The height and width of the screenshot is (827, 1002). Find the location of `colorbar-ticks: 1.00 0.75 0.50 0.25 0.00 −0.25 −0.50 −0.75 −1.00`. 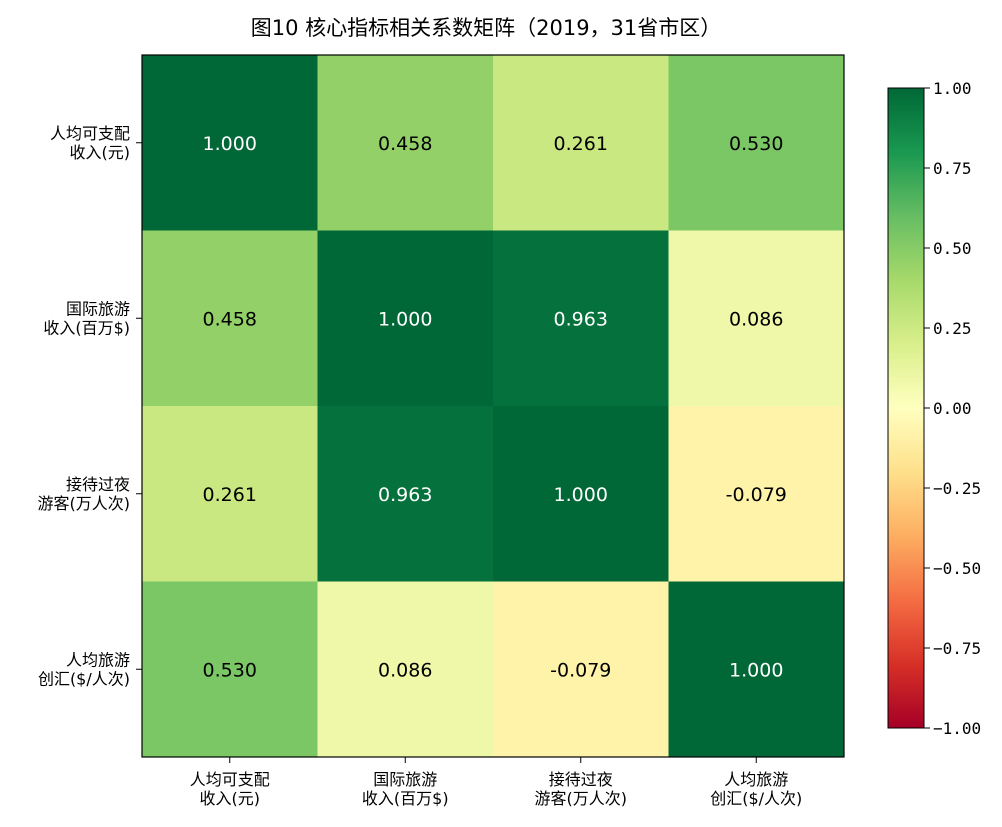

colorbar-ticks: 1.00 0.75 0.50 0.25 0.00 −0.25 −0.50 −0.75 −1.00 is located at coordinates (952, 408).